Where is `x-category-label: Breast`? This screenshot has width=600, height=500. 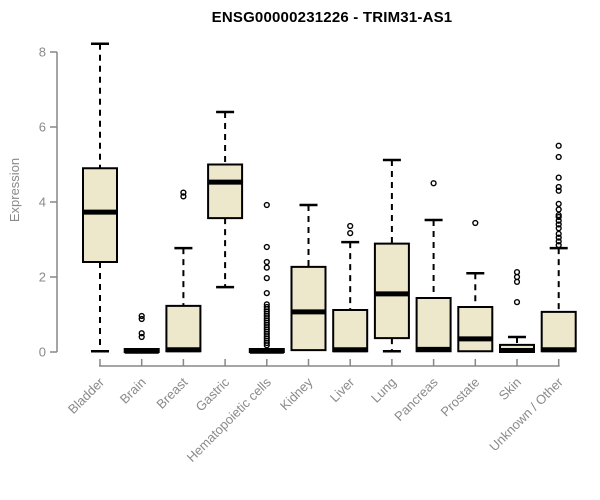 x-category-label: Breast is located at coordinates (171, 392).